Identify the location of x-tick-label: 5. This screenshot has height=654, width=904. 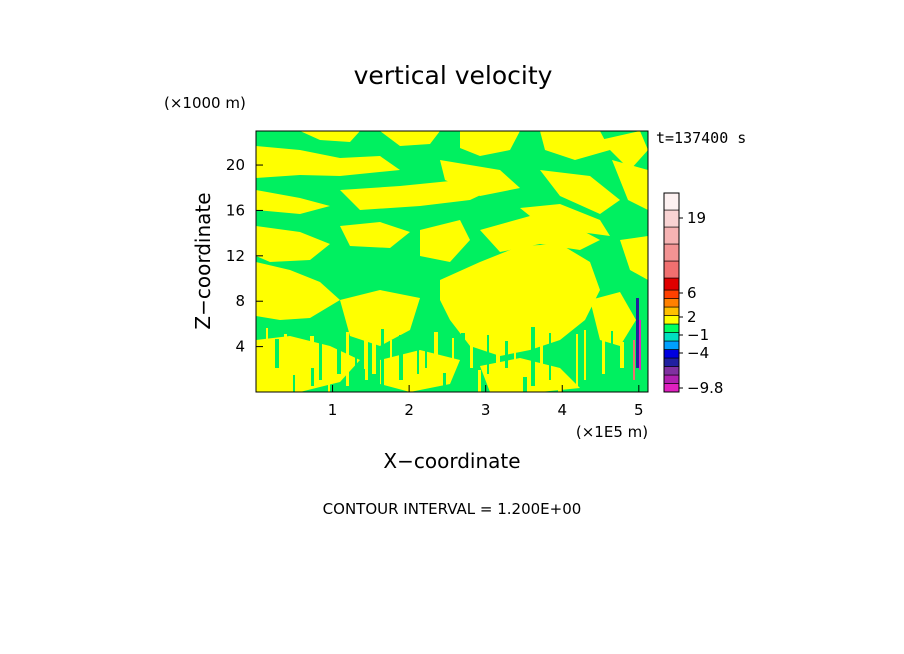
(639, 410).